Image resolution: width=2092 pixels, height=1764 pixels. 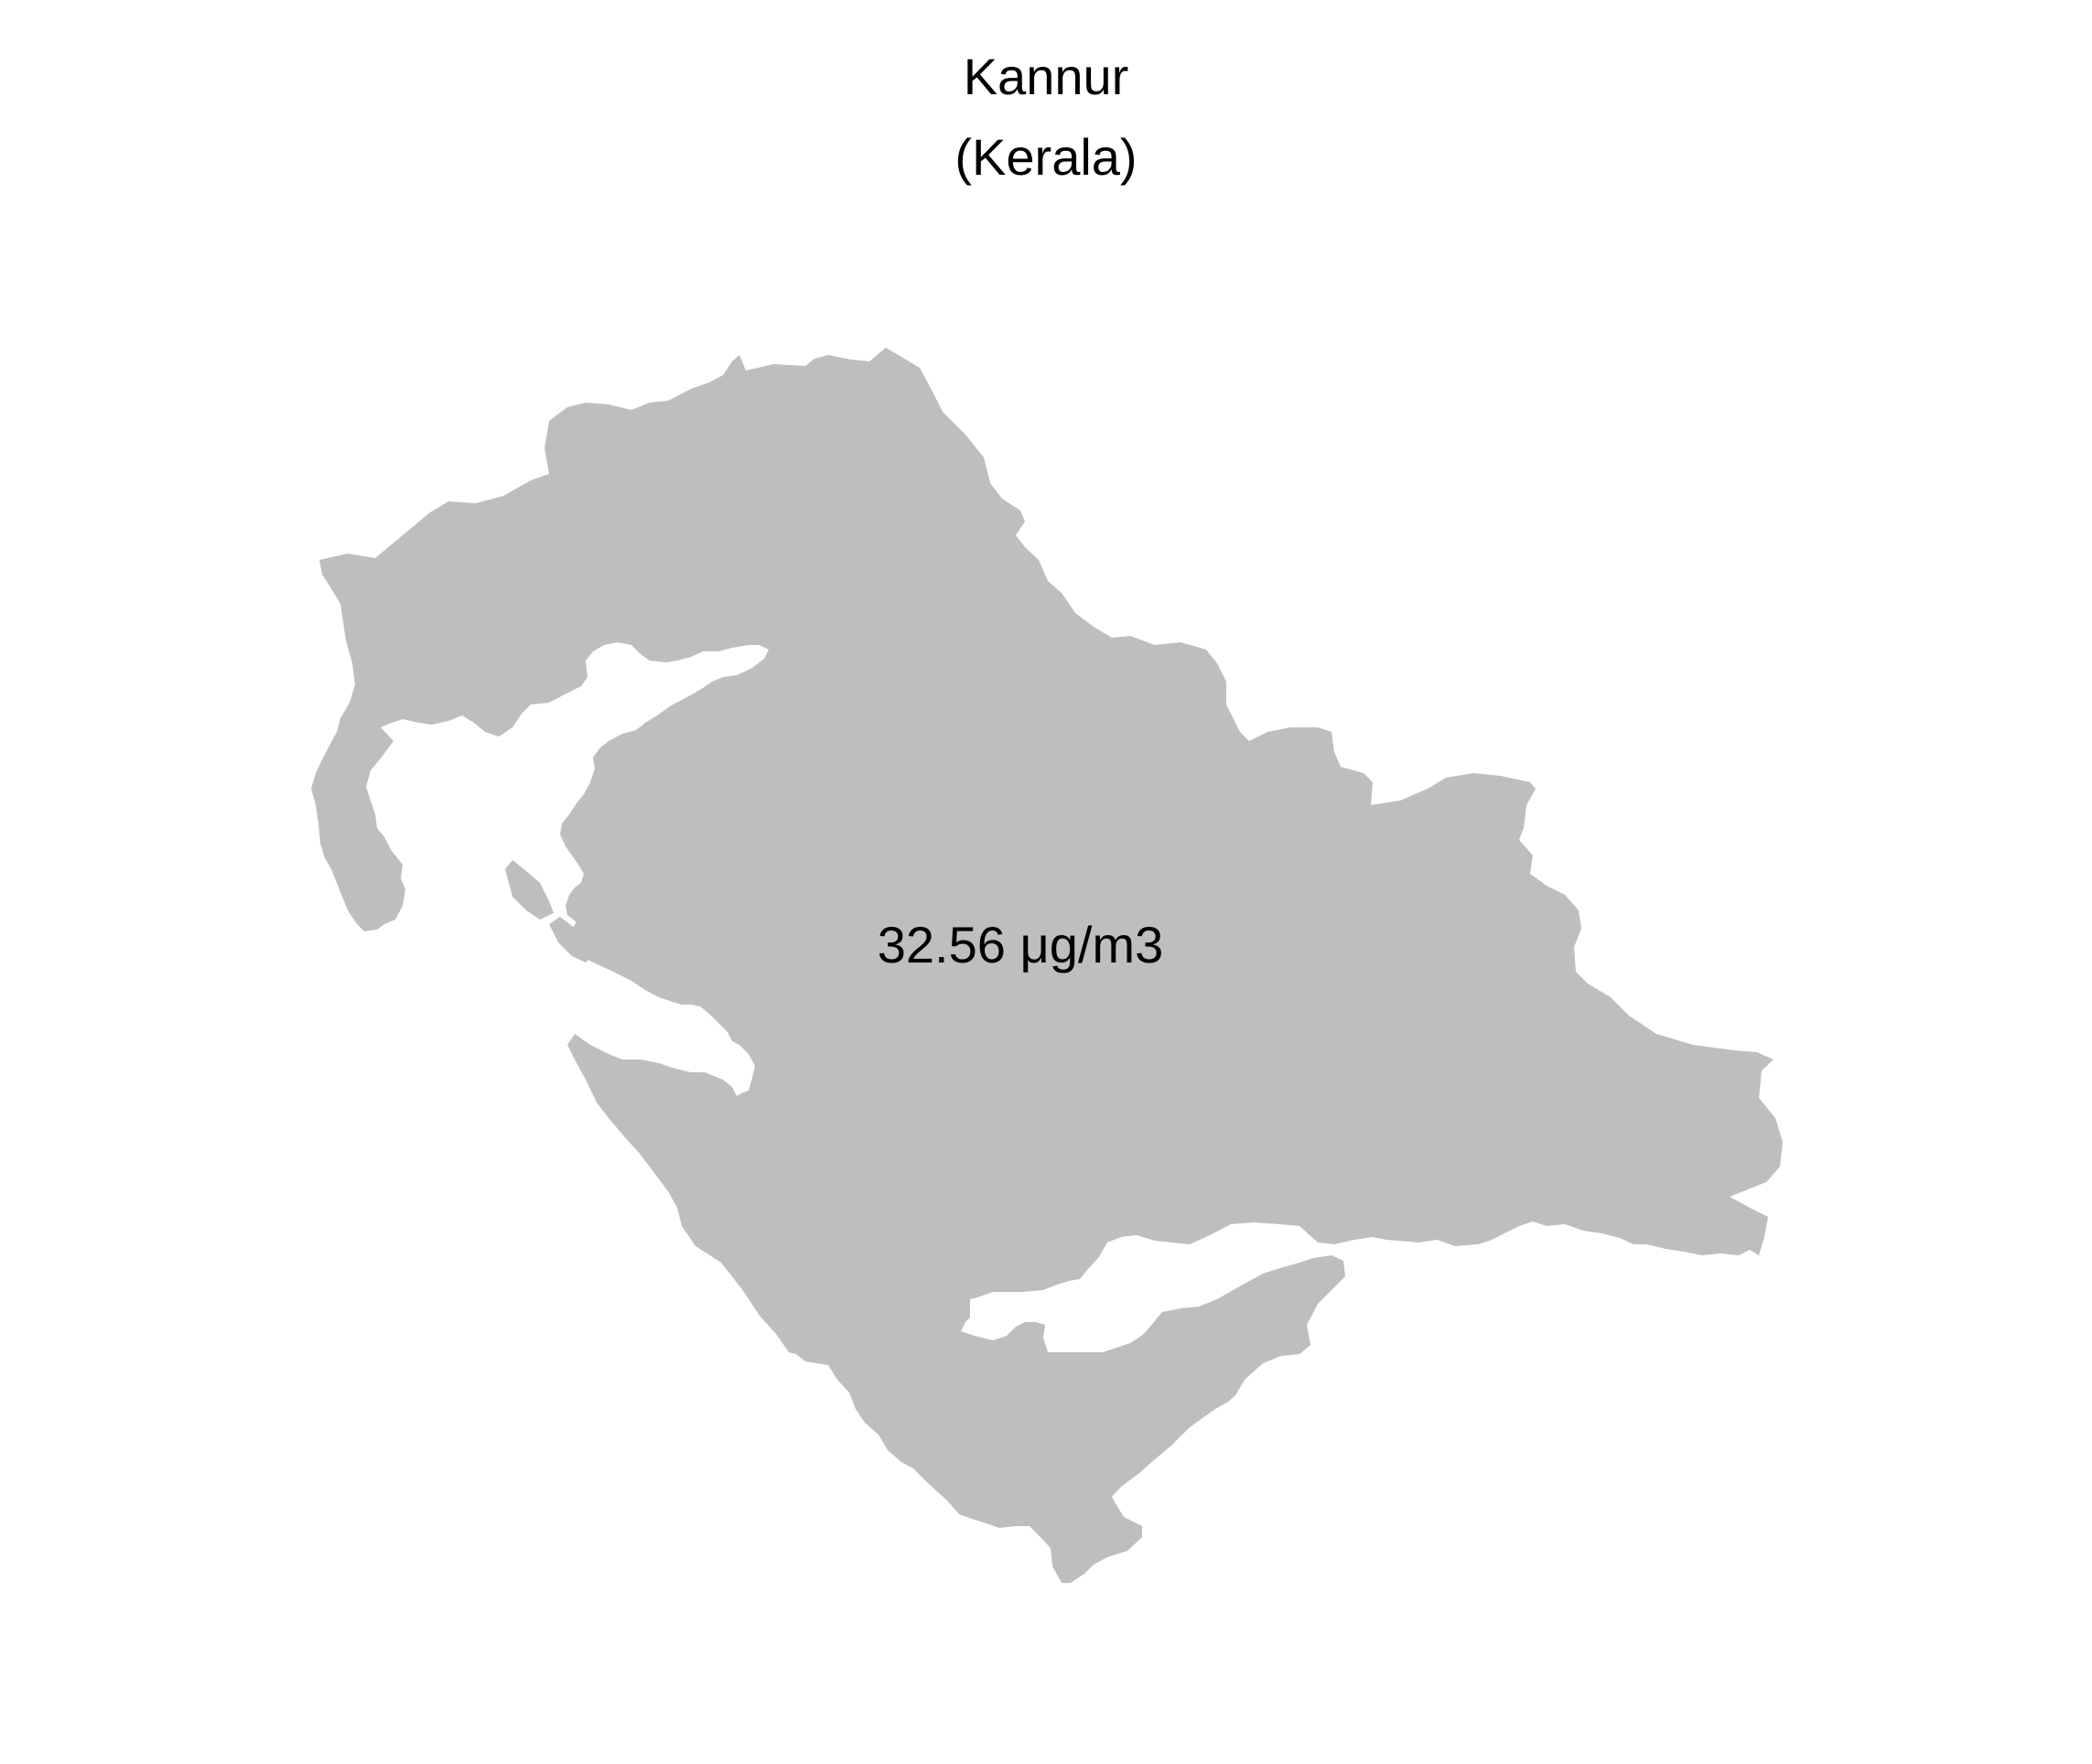 I want to click on region-value-label: 32.56 μg/m3, so click(x=1020, y=944).